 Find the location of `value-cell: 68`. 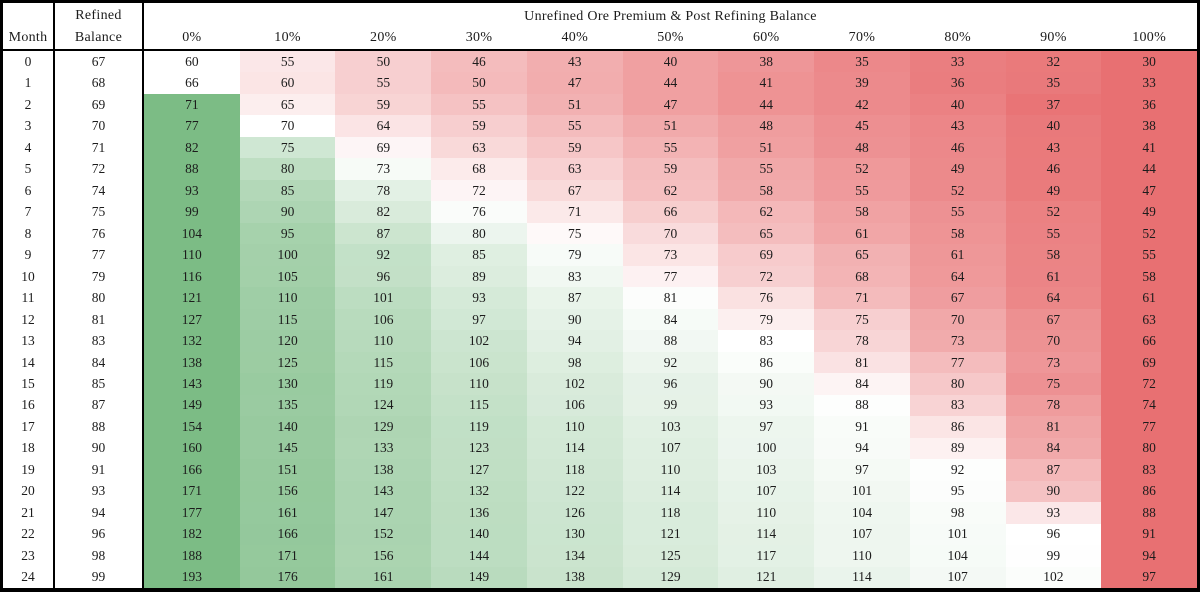

value-cell: 68 is located at coordinates (862, 276).